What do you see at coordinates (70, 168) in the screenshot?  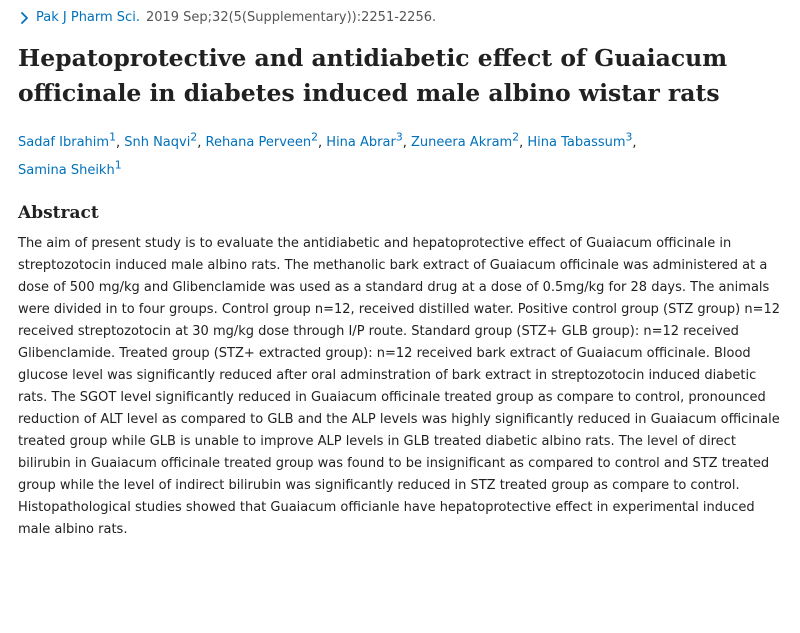 I see `author-link: Samina Sheikh1` at bounding box center [70, 168].